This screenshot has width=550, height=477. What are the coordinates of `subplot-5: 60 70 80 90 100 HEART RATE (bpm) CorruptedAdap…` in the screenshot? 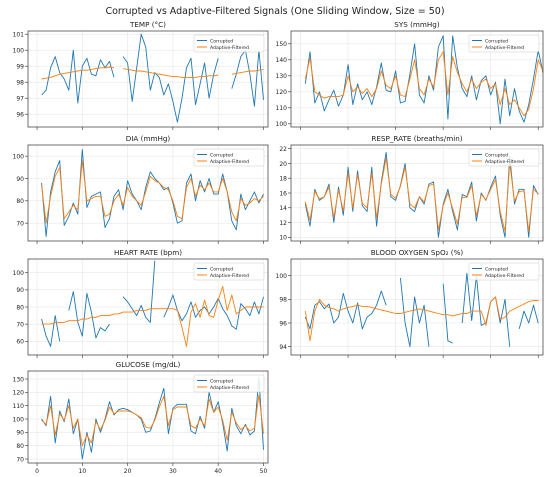 It's located at (141, 303).